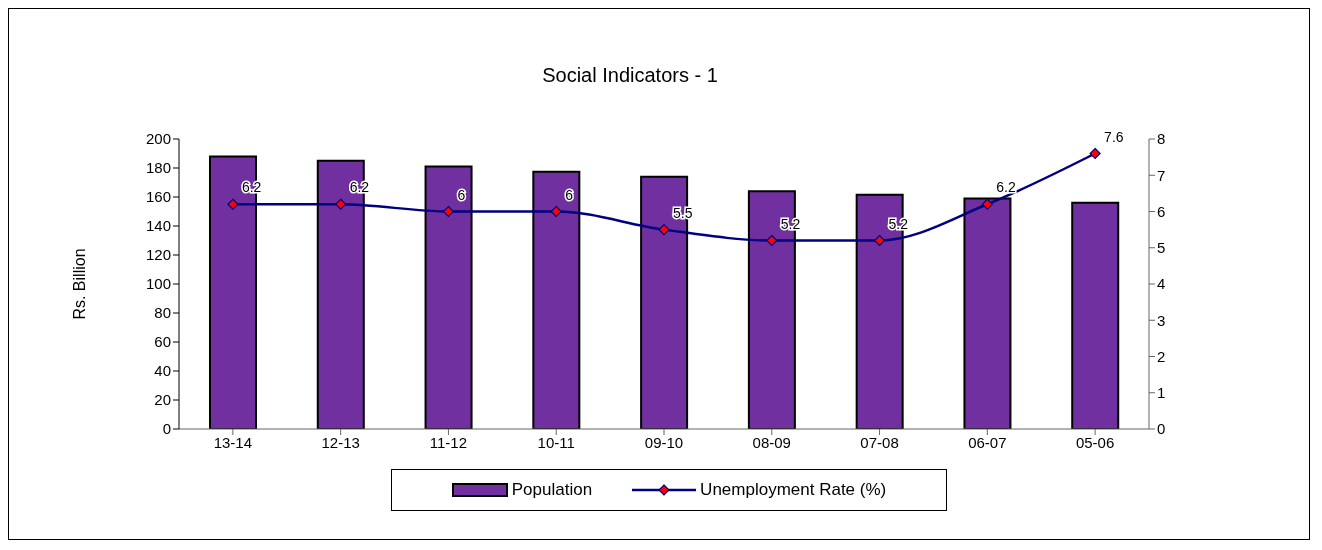 The width and height of the screenshot is (1322, 550). I want to click on y-tick-label: 0, so click(166, 429).